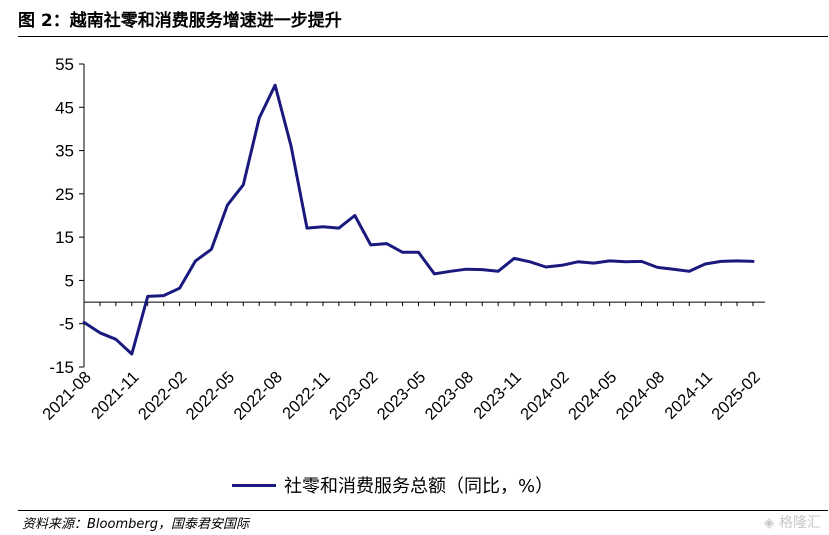  What do you see at coordinates (64, 151) in the screenshot?
I see `y-tick-label: 35` at bounding box center [64, 151].